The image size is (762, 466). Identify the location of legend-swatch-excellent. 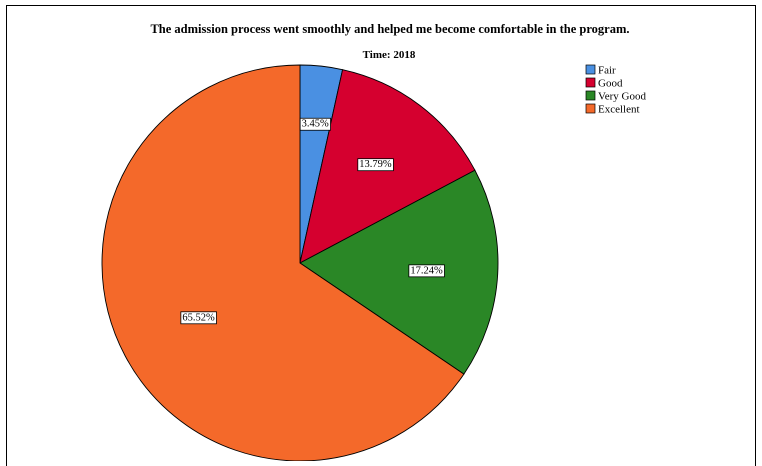
(590, 108).